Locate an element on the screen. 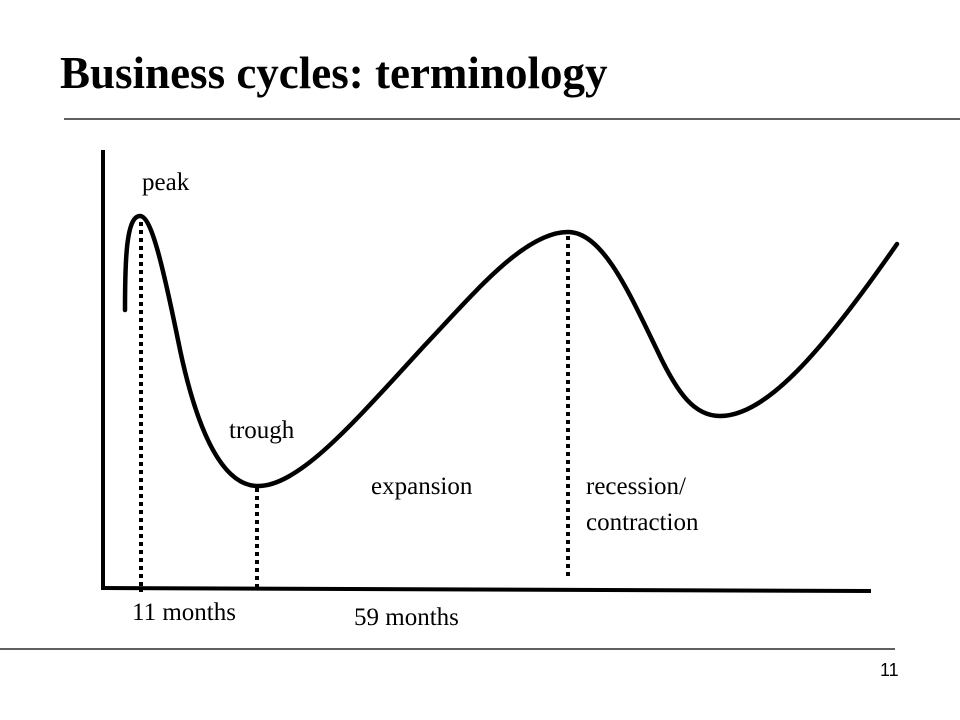  peak-label: peak is located at coordinates (166, 182).